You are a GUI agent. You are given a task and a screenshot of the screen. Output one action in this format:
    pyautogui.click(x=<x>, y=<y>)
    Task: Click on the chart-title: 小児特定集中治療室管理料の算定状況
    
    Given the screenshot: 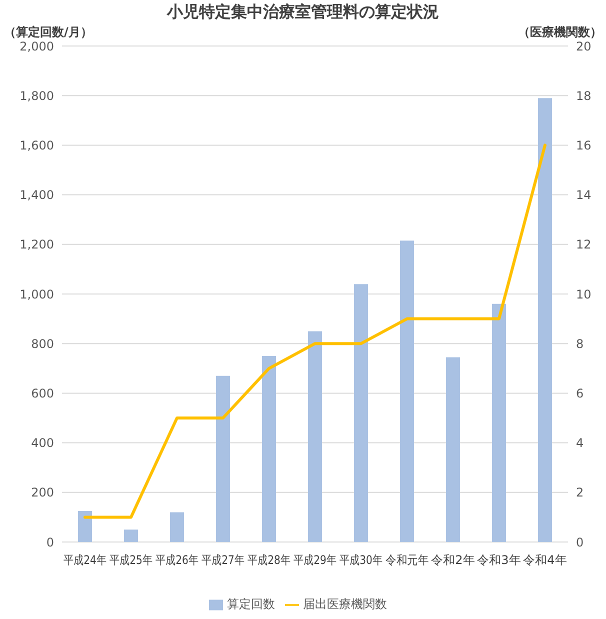 What is the action you would take?
    pyautogui.click(x=303, y=12)
    